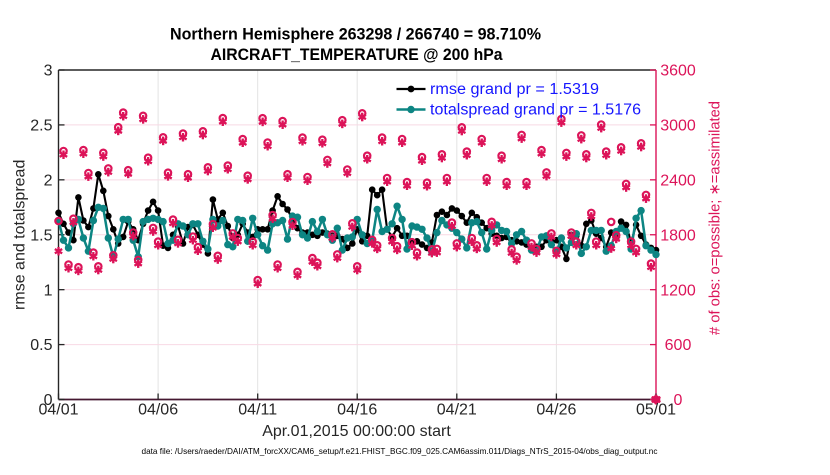 Image resolution: width=830 pixels, height=475 pixels. I want to click on svg-text: AIRCRAFT_TEMPERATURE @ 200 hPa, so click(357, 55).